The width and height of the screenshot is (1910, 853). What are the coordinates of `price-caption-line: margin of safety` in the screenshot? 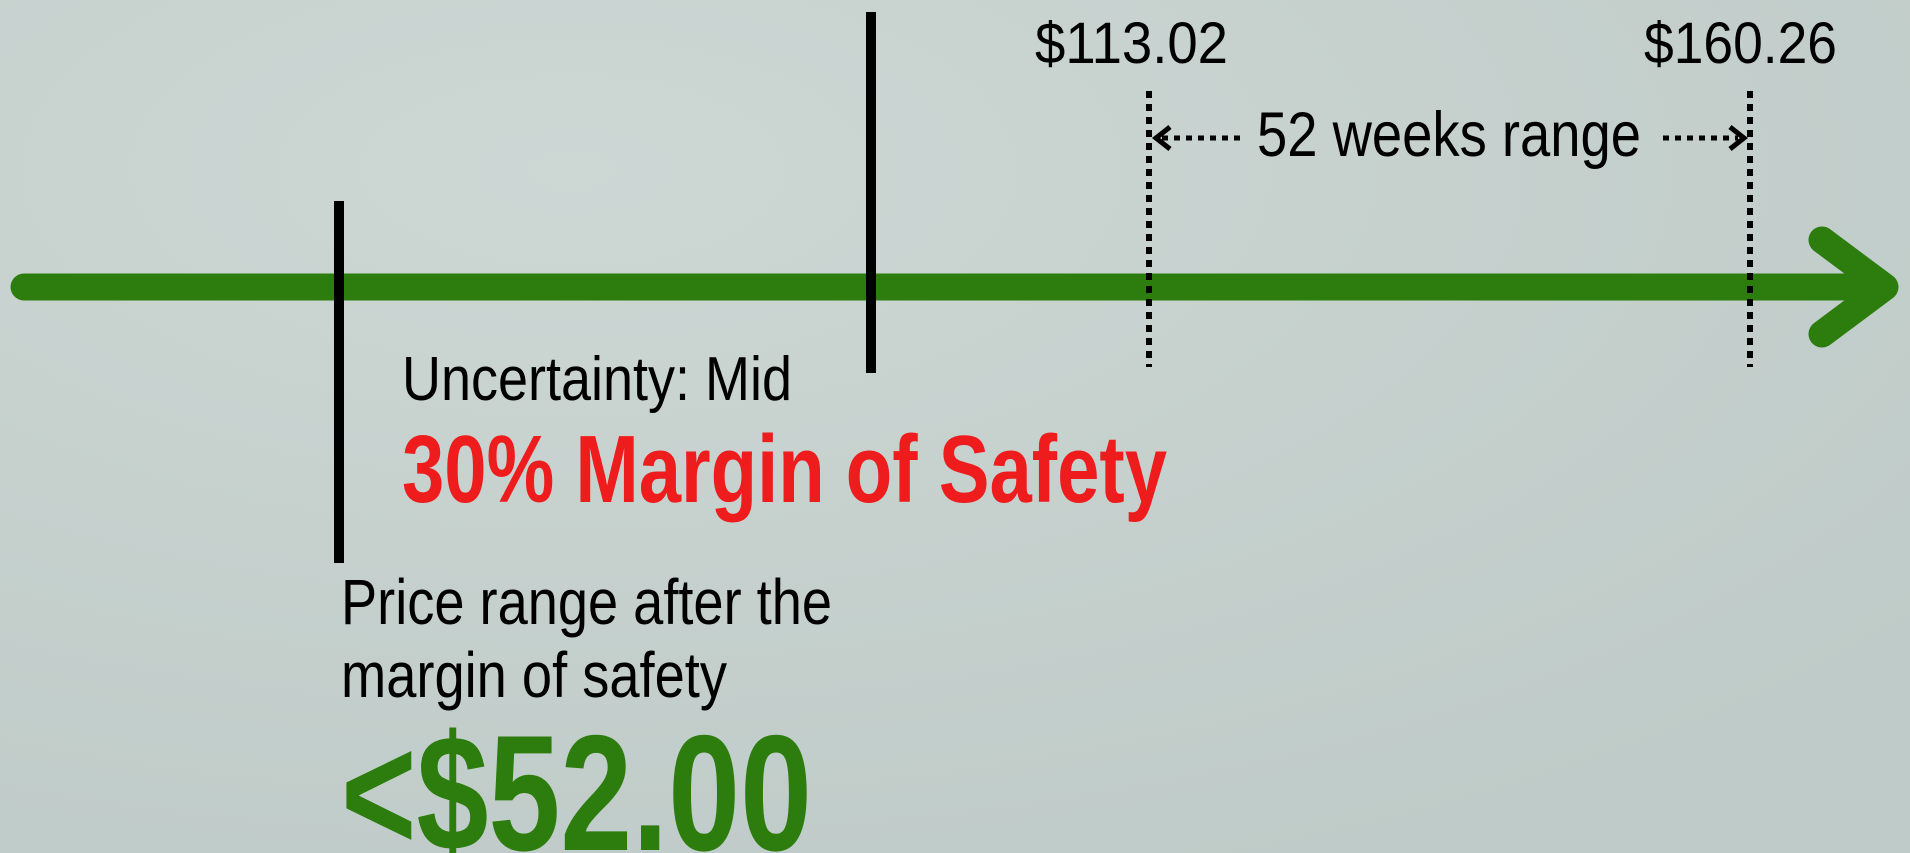 It's located at (534, 675).